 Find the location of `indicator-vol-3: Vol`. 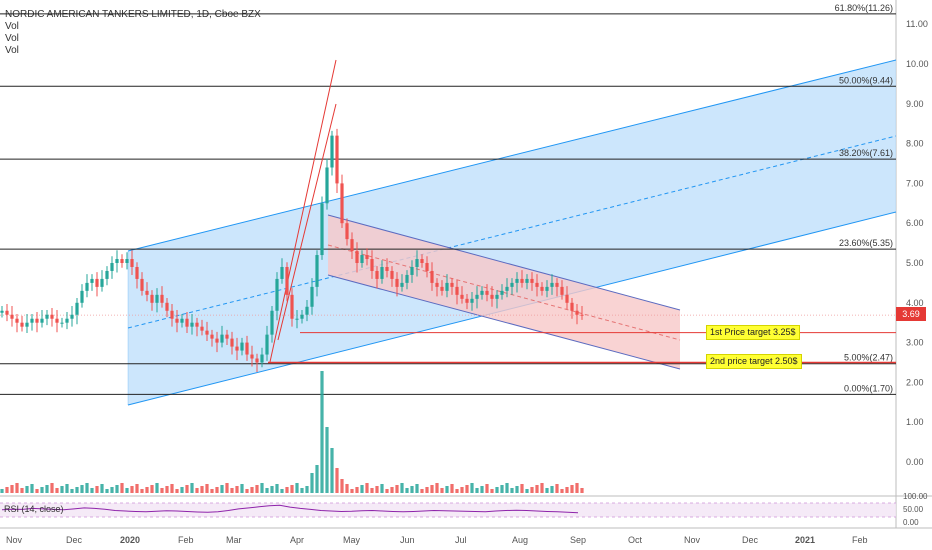

indicator-vol-3: Vol is located at coordinates (12, 50).